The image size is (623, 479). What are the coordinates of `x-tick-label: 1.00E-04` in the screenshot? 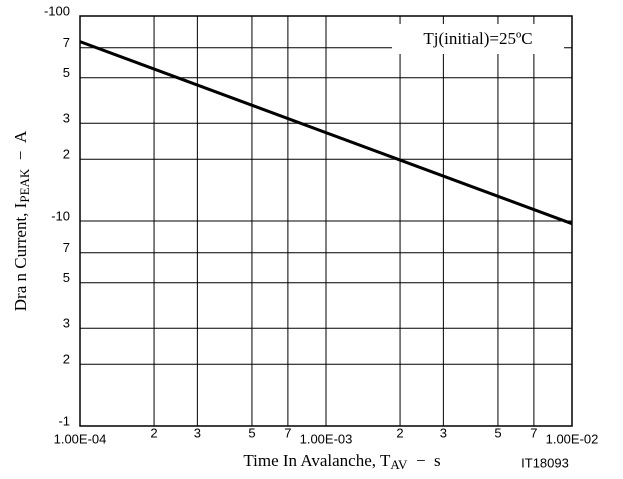 It's located at (80, 438).